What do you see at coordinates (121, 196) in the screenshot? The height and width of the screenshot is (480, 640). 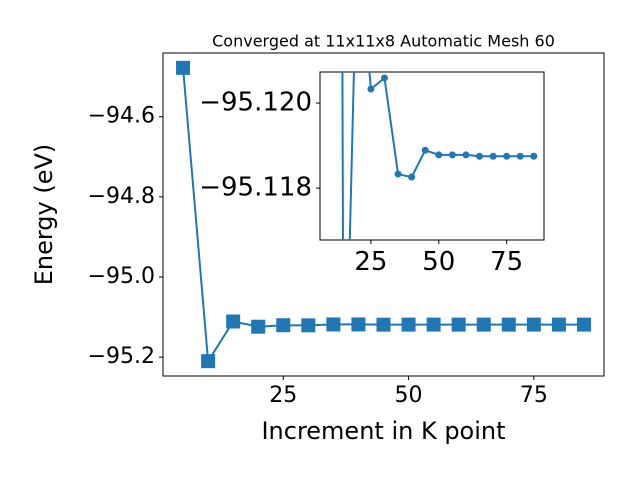 I see `y-tick-label: −94.8` at bounding box center [121, 196].